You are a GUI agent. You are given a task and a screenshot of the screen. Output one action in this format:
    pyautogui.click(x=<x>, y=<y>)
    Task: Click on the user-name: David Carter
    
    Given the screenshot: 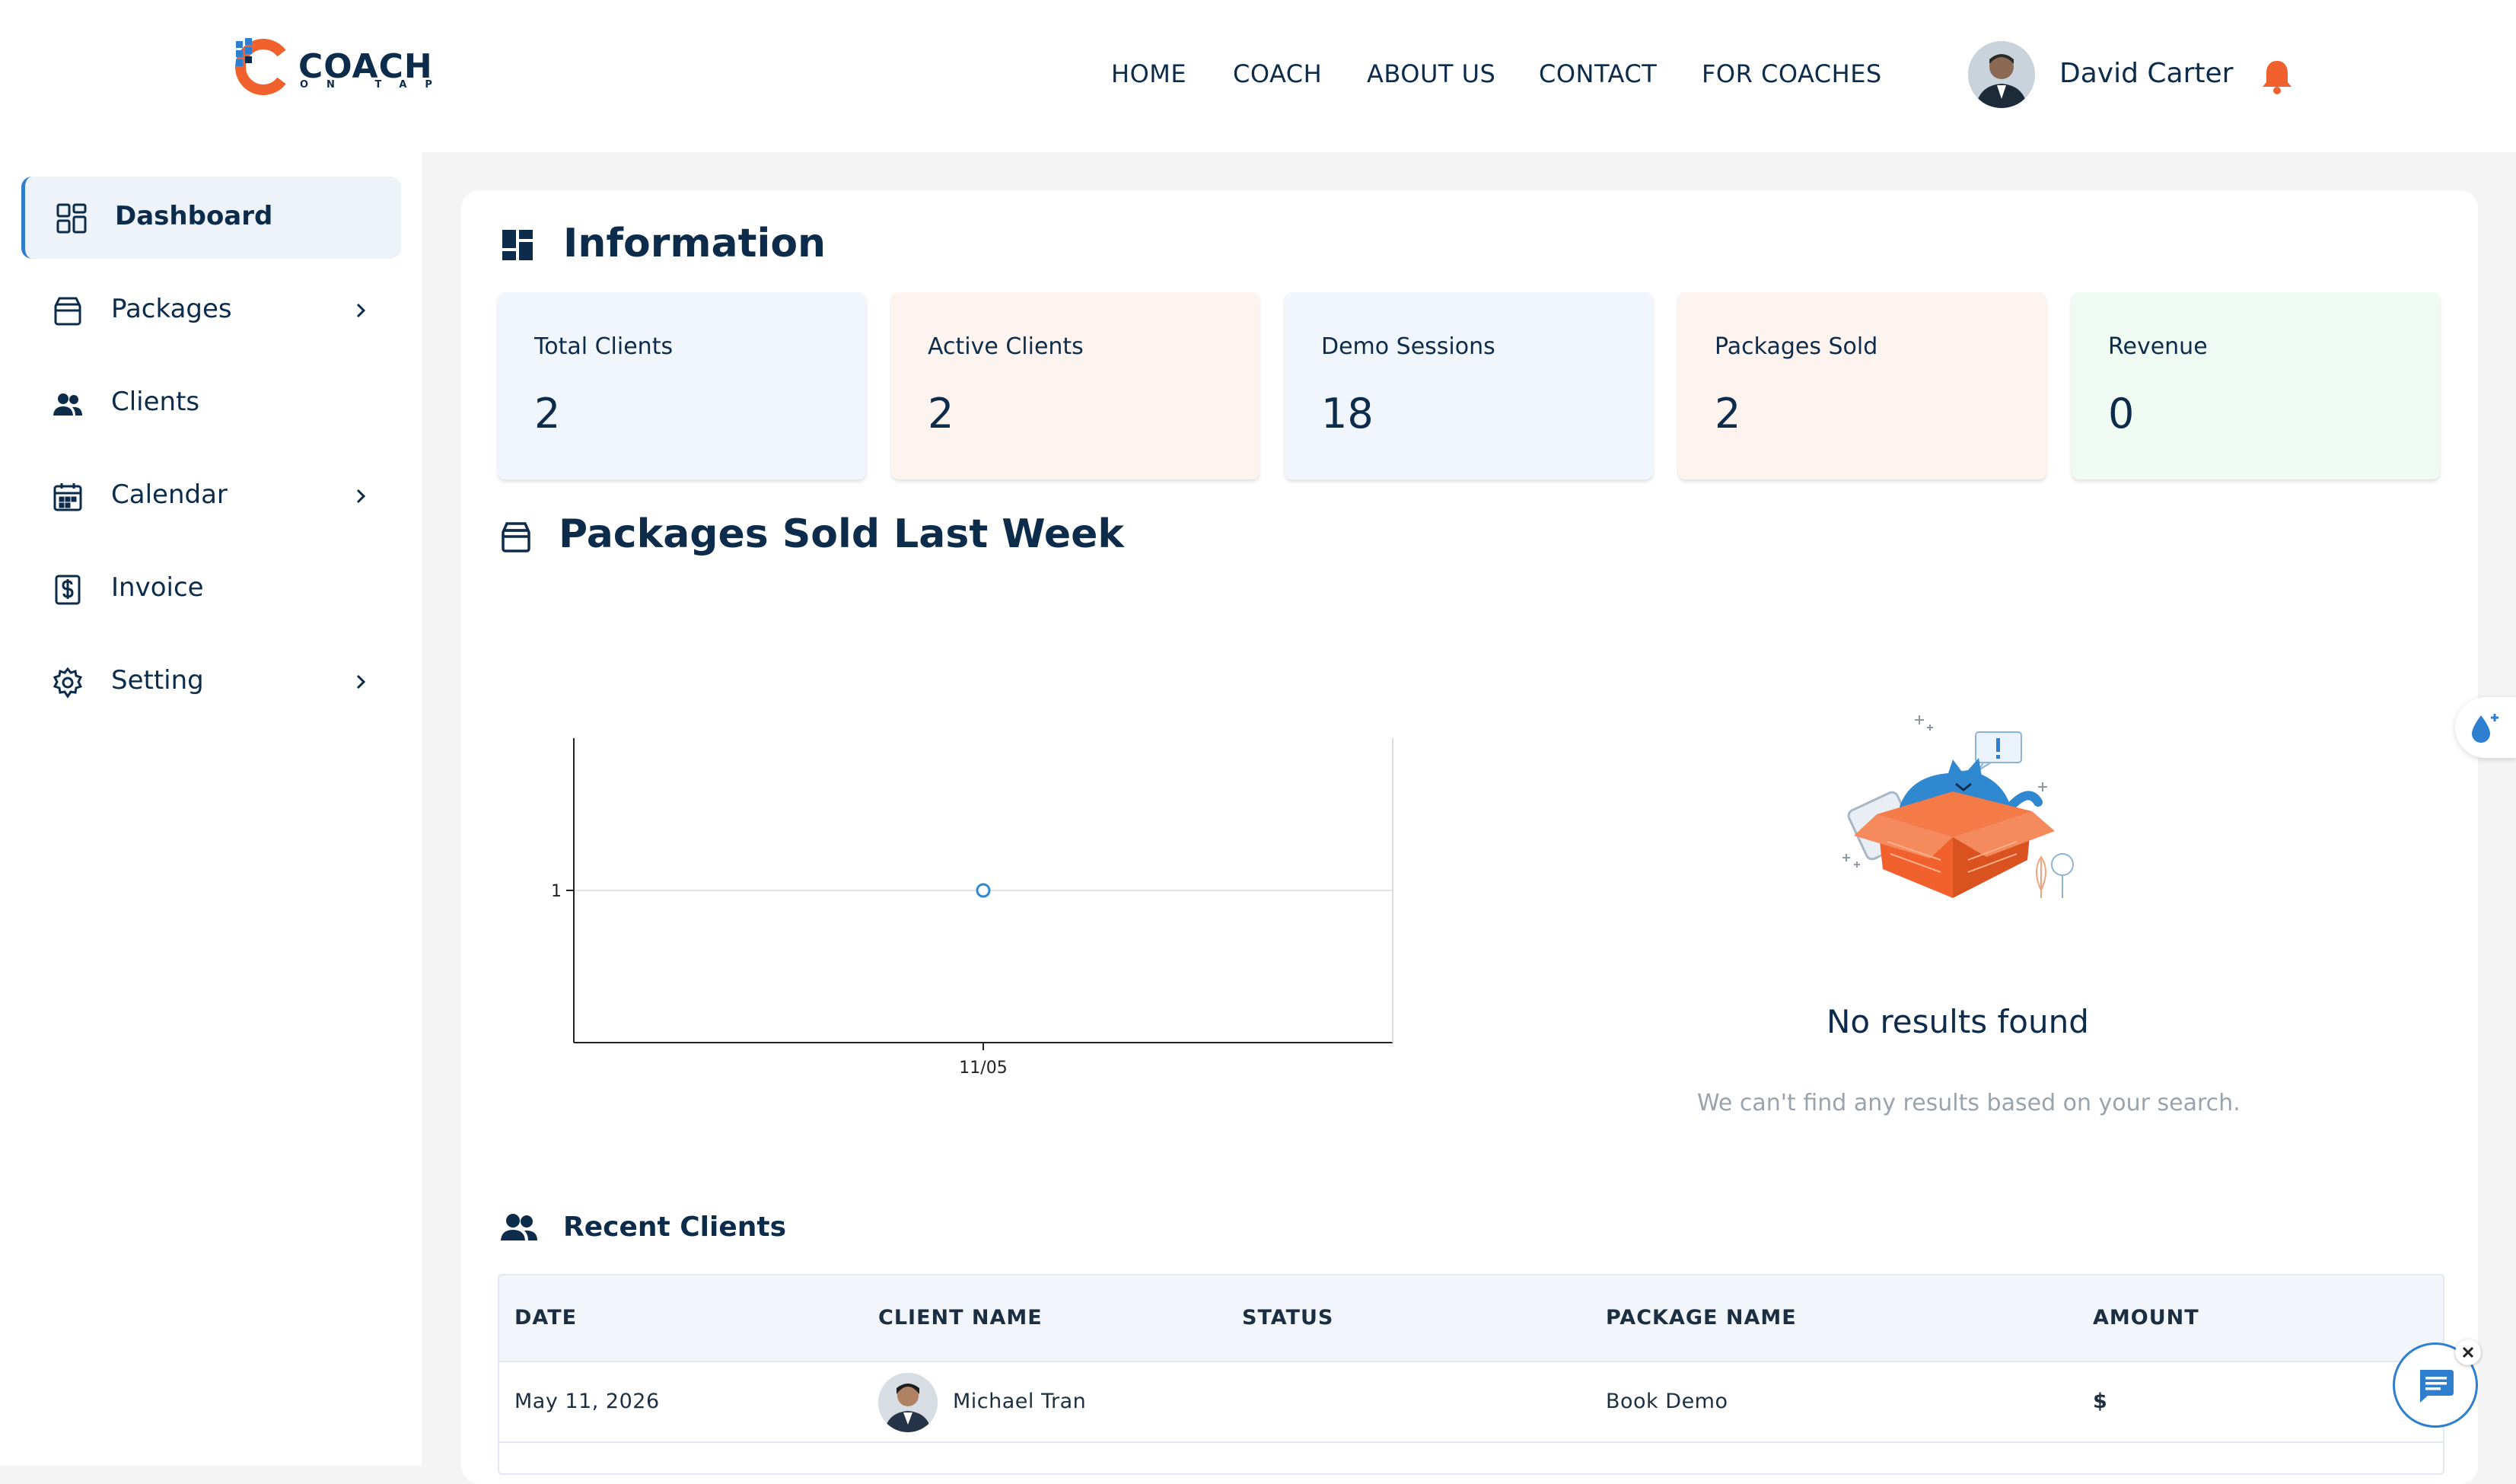 What is the action you would take?
    pyautogui.click(x=2146, y=73)
    